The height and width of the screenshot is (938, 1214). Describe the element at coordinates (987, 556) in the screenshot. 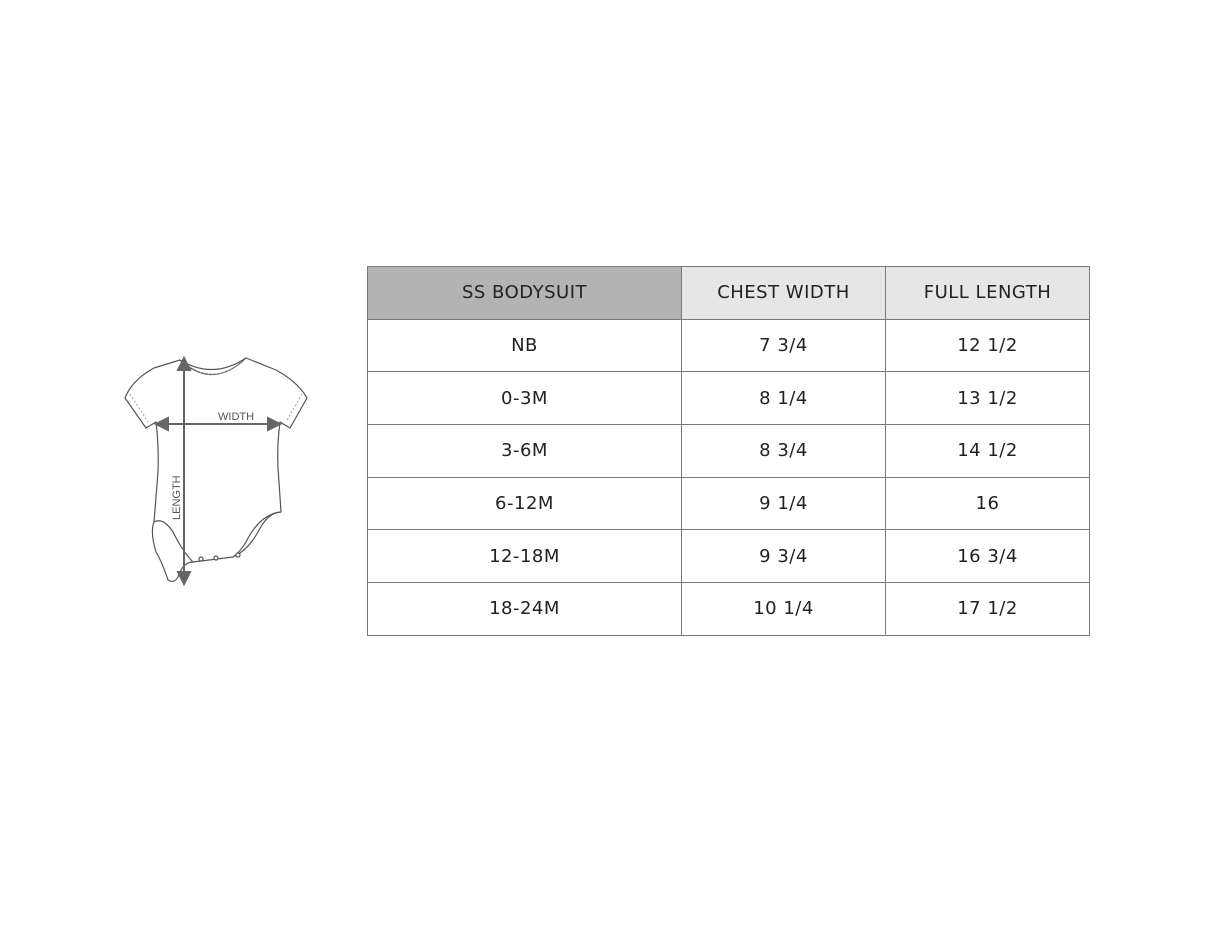

I see `full-length-cell: 16 3/4` at that location.